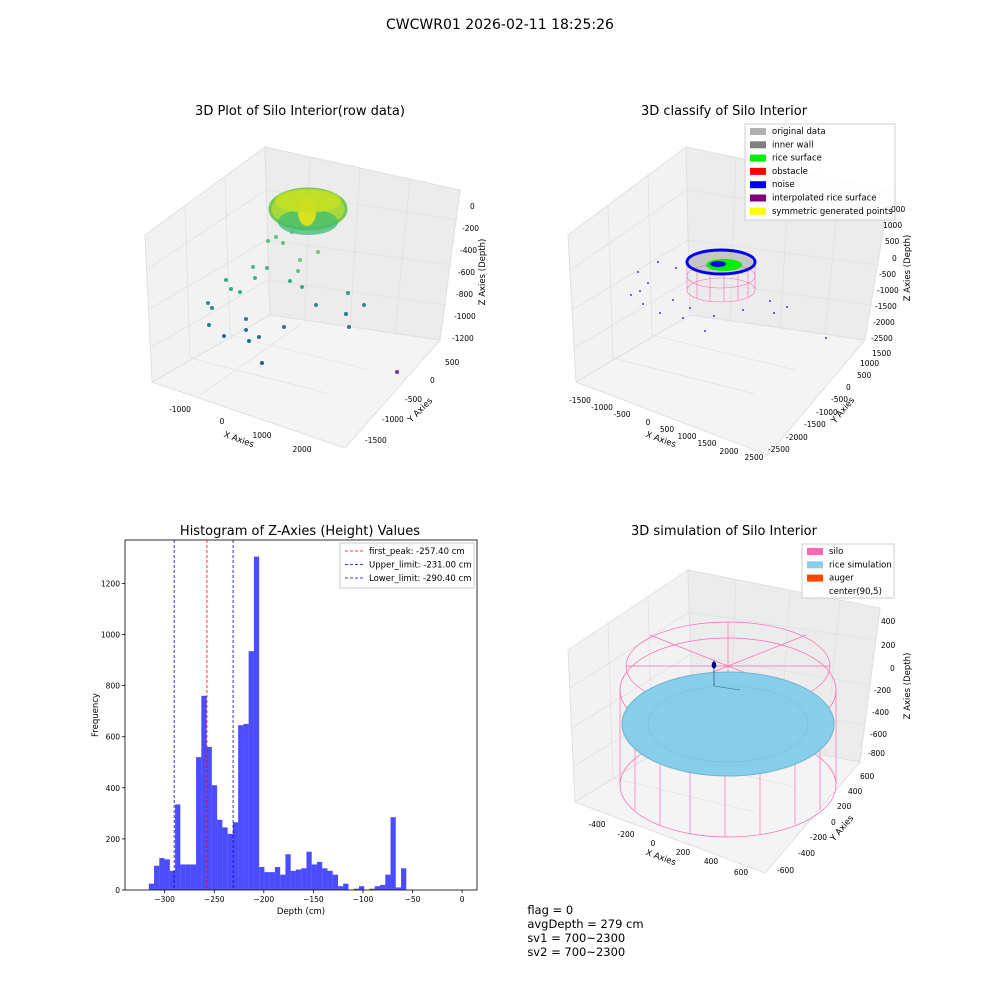  What do you see at coordinates (550, 910) in the screenshot?
I see `status-flag: flag = 0` at bounding box center [550, 910].